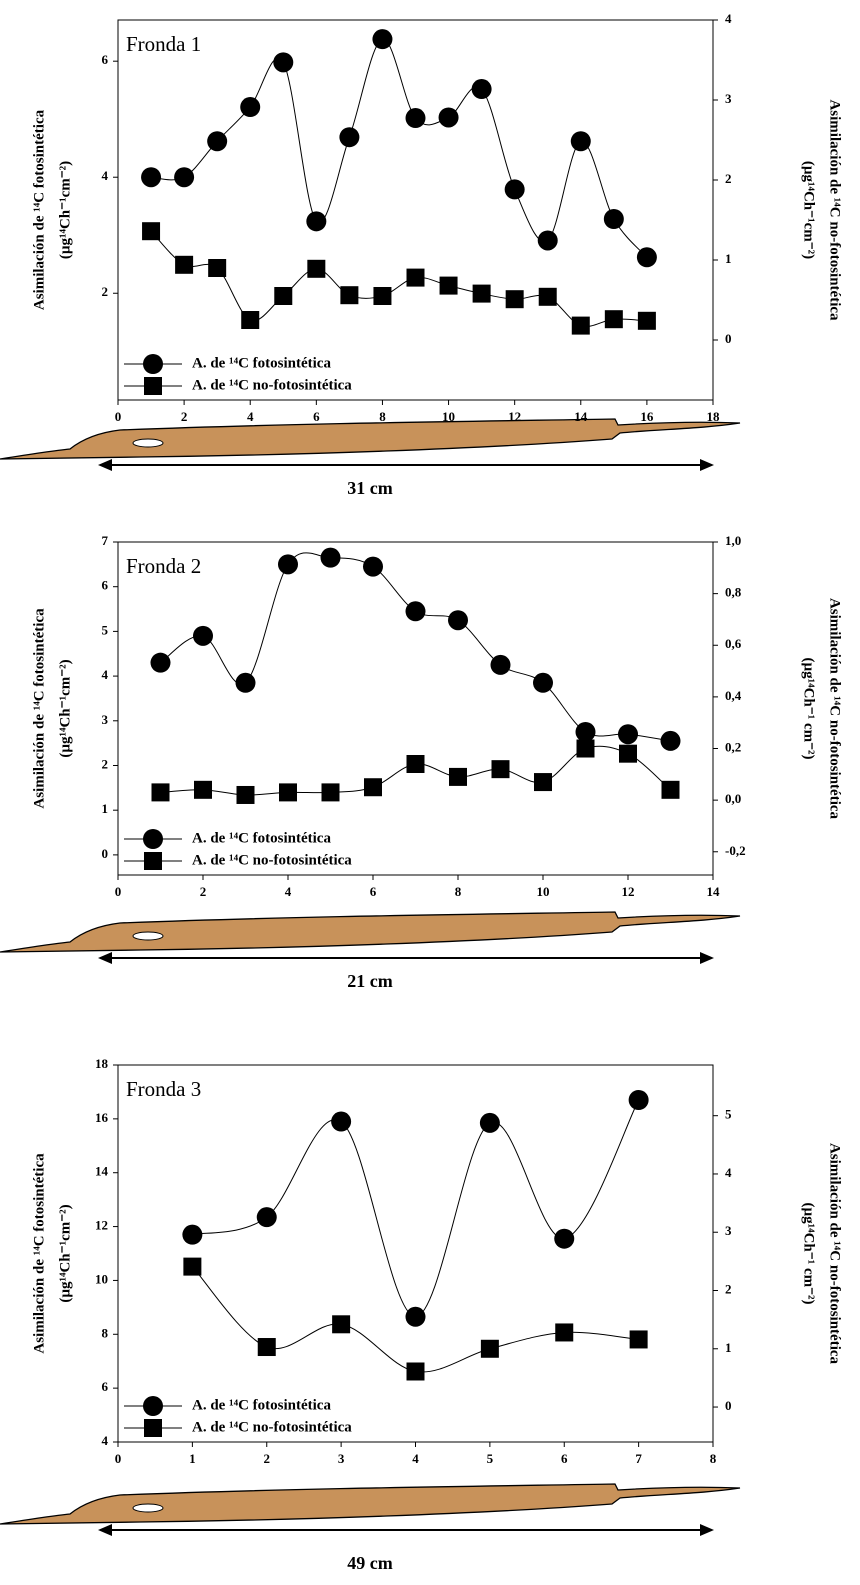 The height and width of the screenshot is (1585, 860). What do you see at coordinates (733, 540) in the screenshot?
I see `y2-tick-label: 1,0` at bounding box center [733, 540].